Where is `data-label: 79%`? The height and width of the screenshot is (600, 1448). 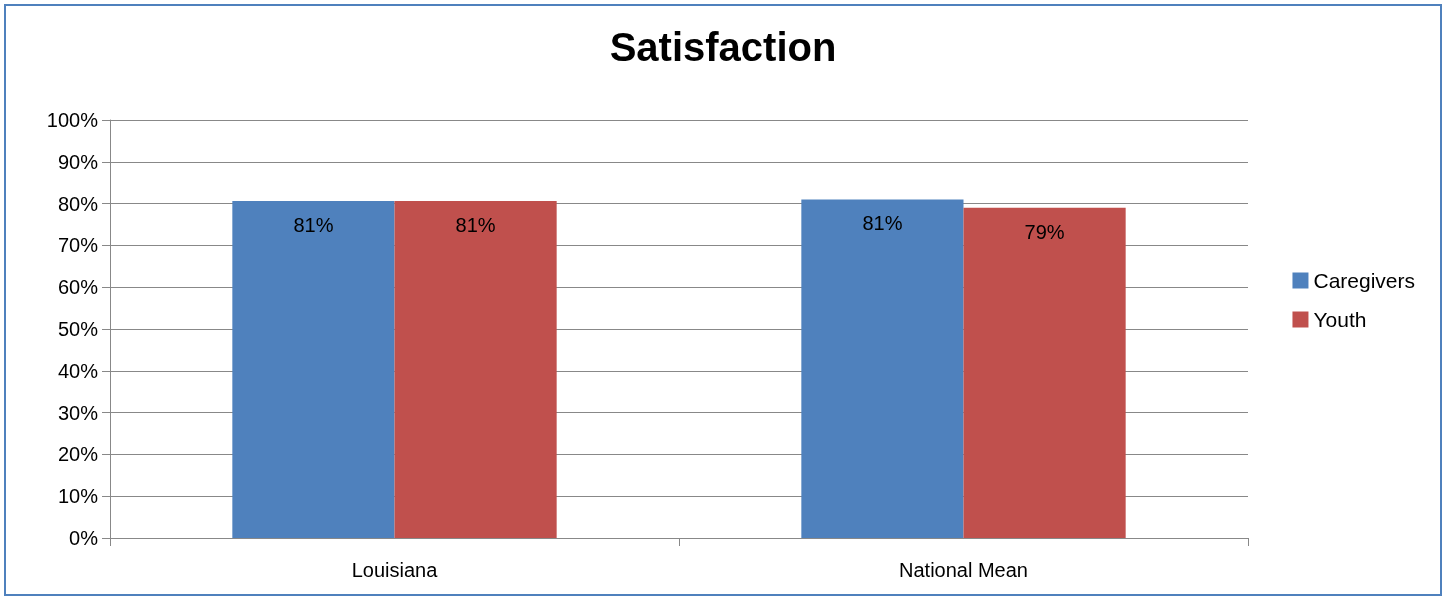 data-label: 79% is located at coordinates (1044, 231).